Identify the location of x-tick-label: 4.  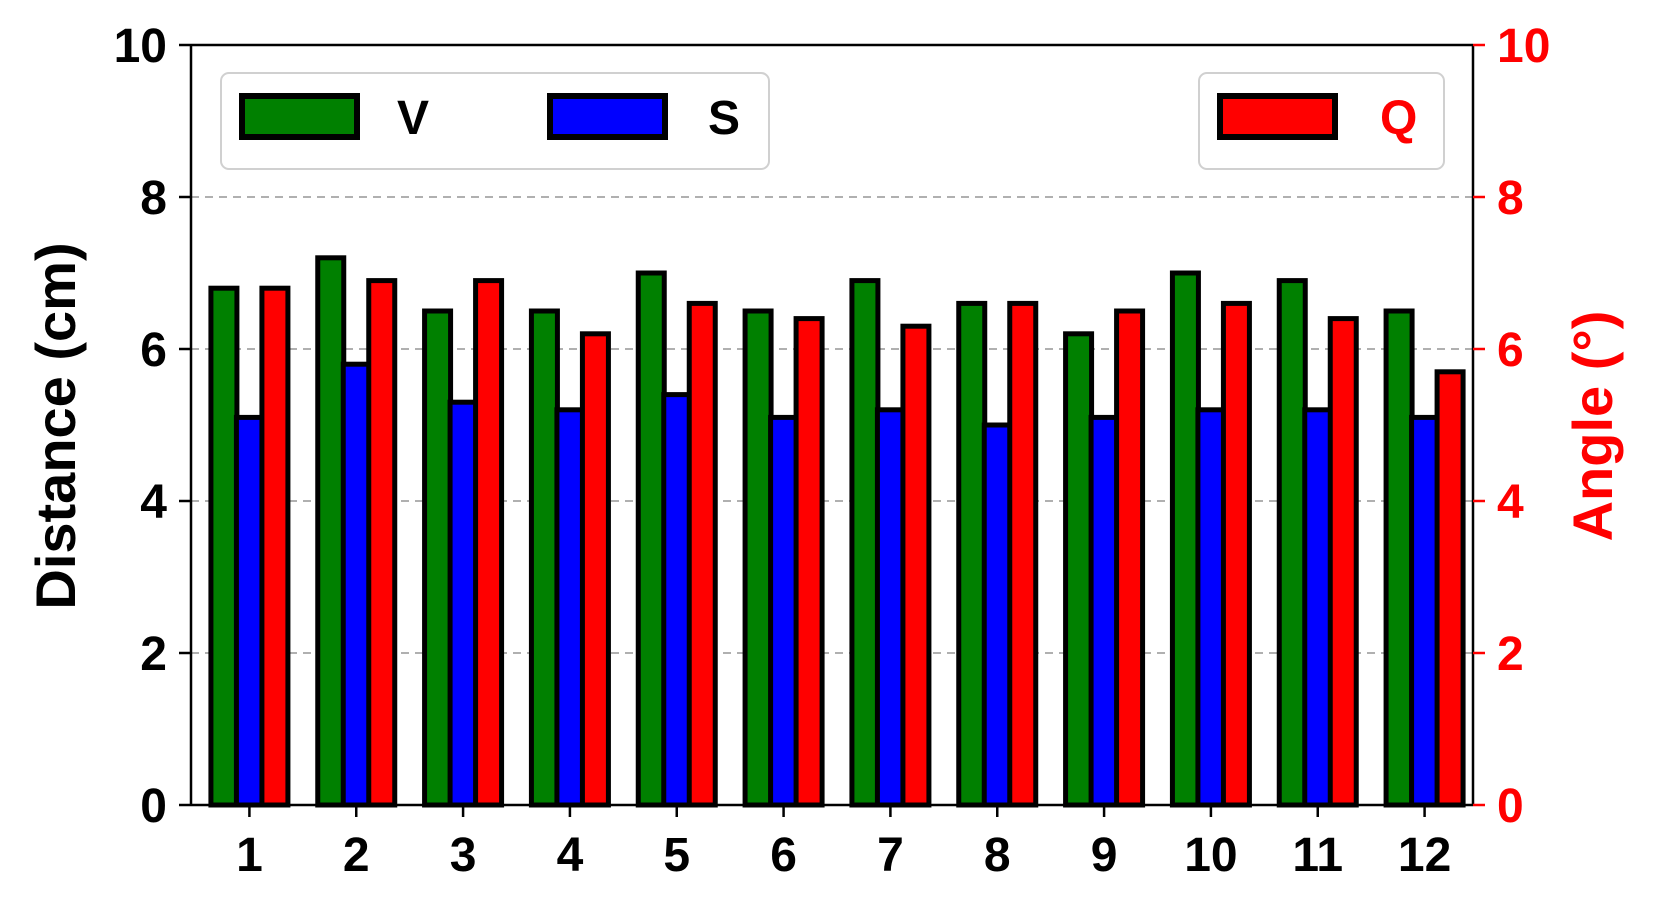
(570, 855).